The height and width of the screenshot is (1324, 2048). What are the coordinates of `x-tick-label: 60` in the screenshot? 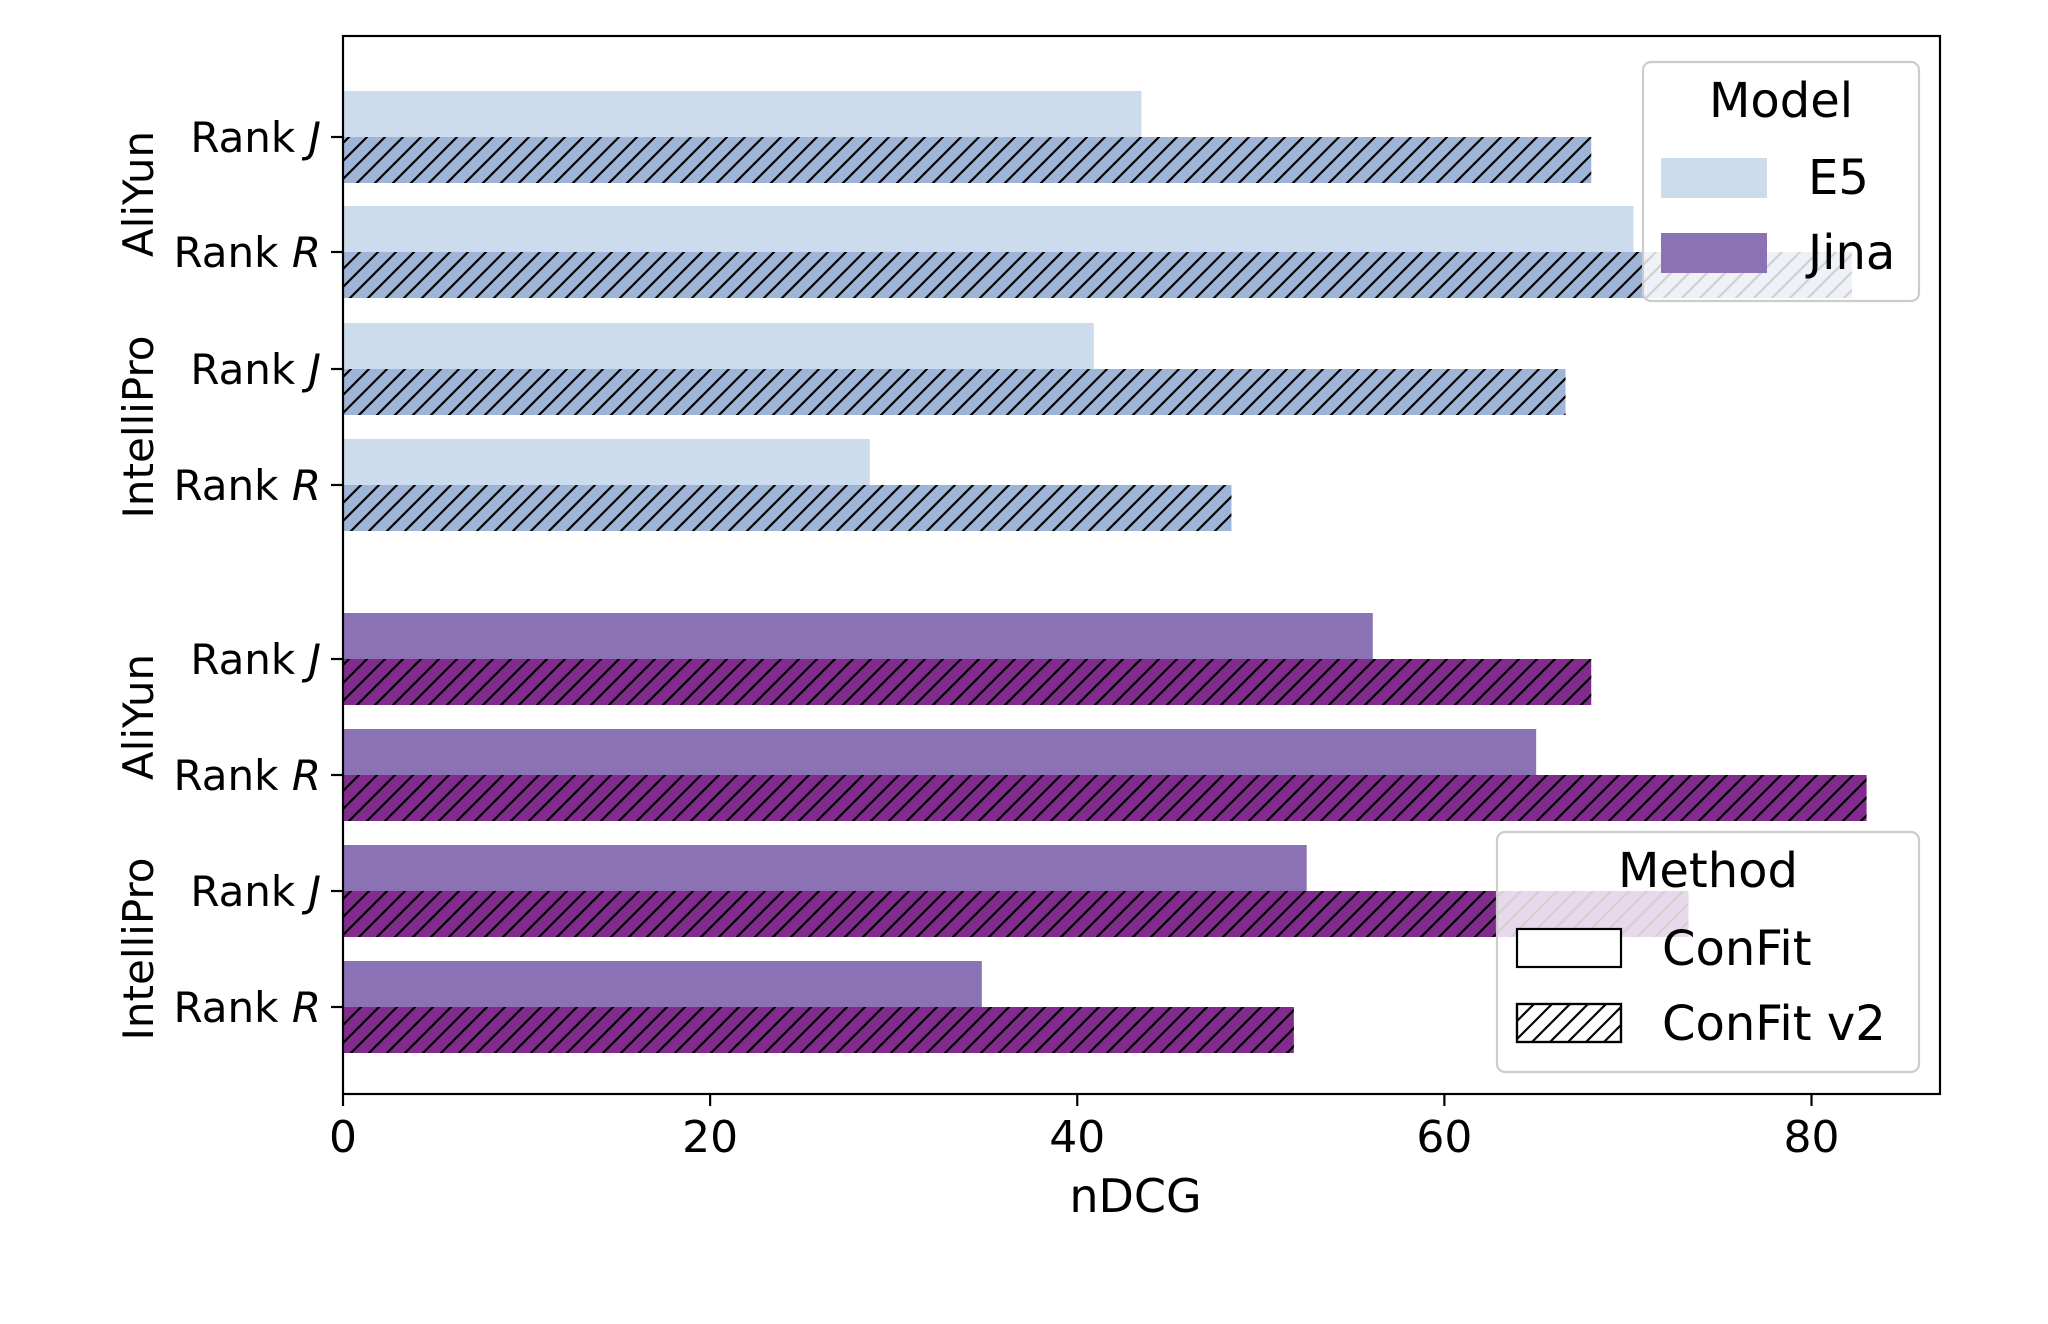 It's located at (1444, 1137).